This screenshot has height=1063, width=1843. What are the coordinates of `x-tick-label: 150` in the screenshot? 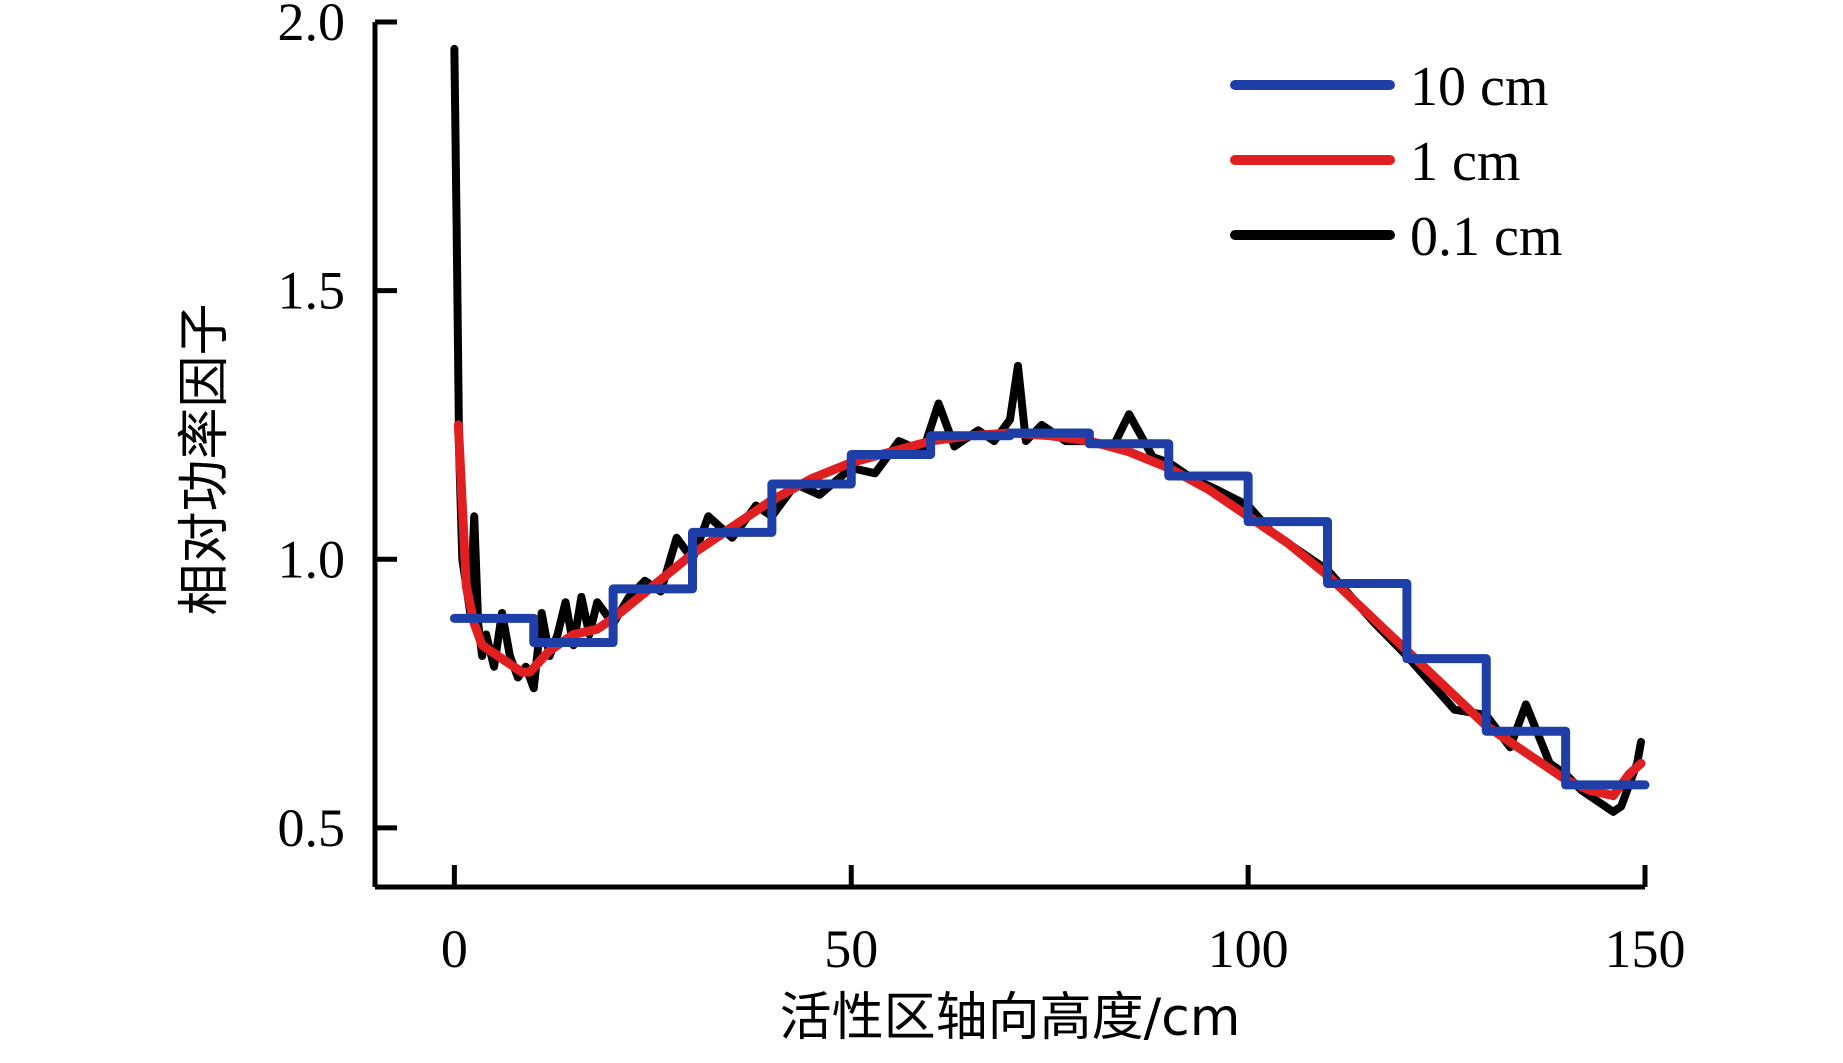 It's located at (1645, 949).